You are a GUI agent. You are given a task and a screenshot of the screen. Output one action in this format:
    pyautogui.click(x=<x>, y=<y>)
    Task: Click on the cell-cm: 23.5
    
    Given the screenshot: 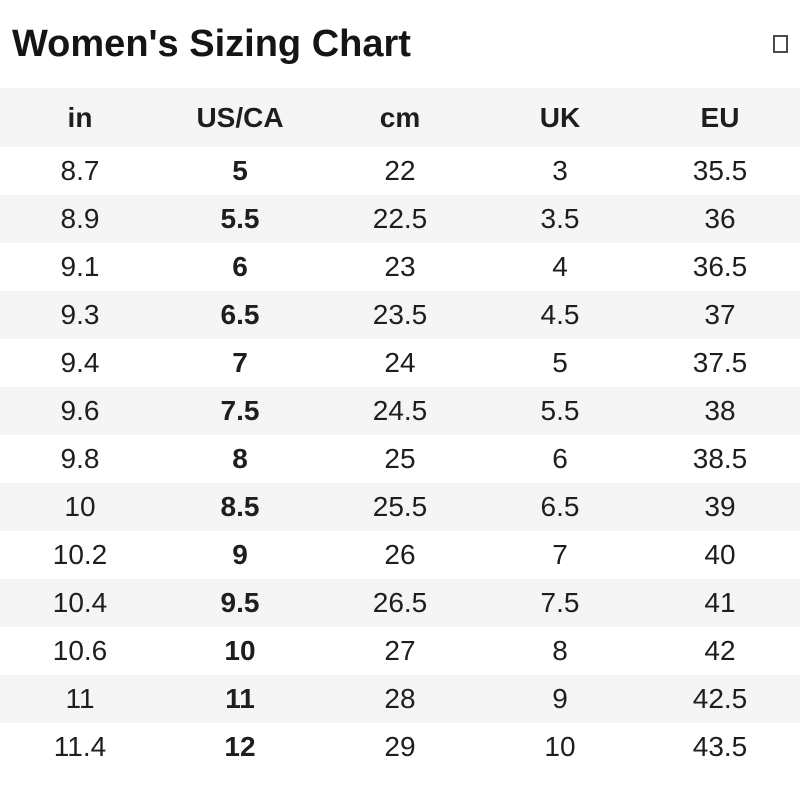 What is the action you would take?
    pyautogui.click(x=400, y=314)
    